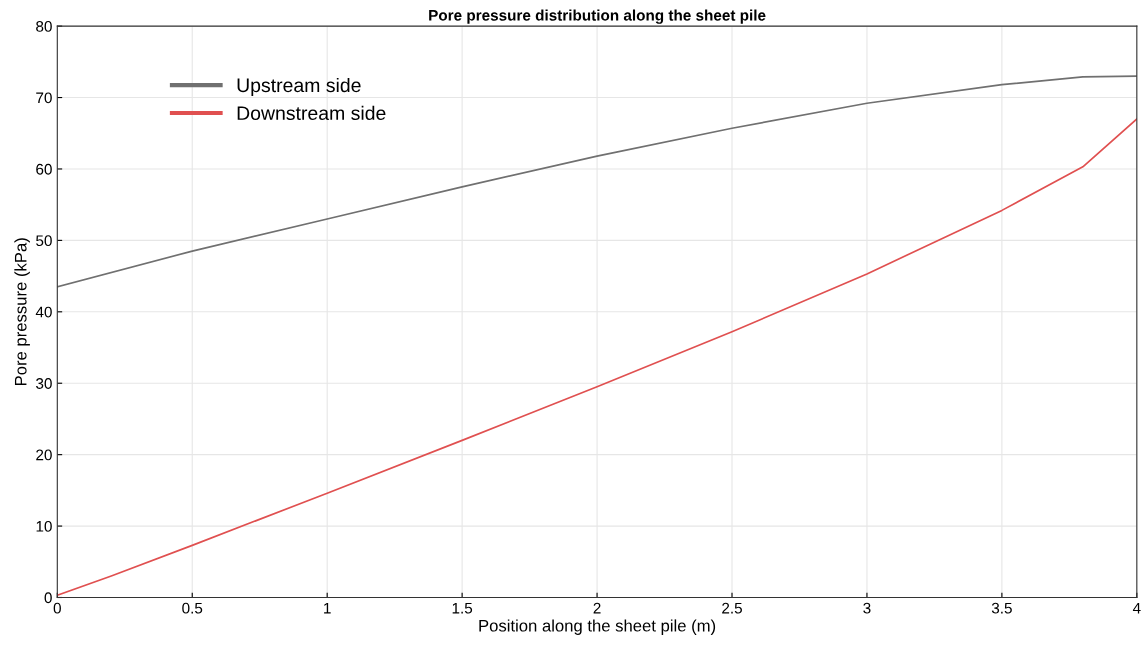 Image resolution: width=1146 pixels, height=653 pixels. What do you see at coordinates (44, 526) in the screenshot?
I see `y-tick-label: 10` at bounding box center [44, 526].